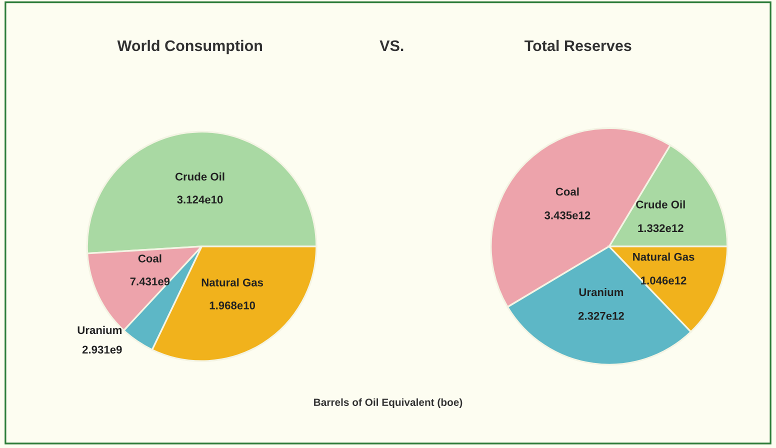 This screenshot has height=448, width=776. I want to click on data-label: 3.124e10, so click(200, 200).